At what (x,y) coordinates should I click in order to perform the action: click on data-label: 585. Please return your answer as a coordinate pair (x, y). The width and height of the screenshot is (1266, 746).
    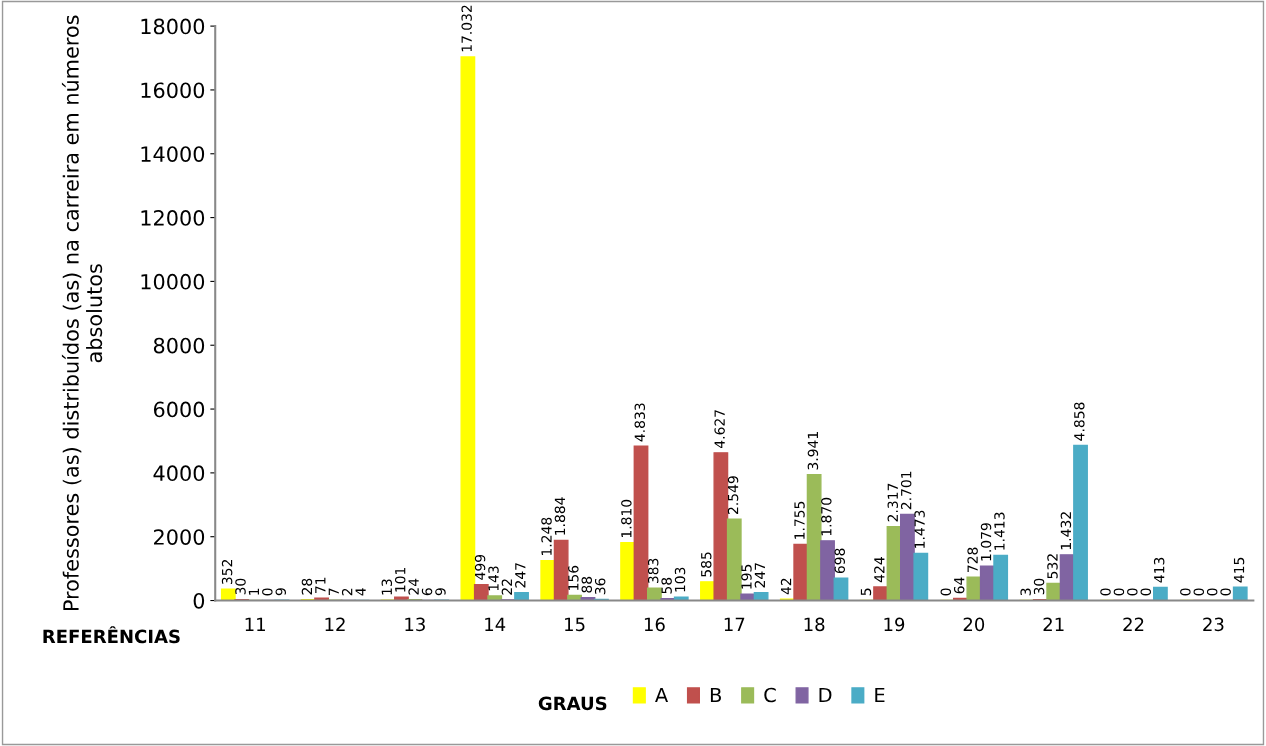
    Looking at the image, I should click on (706, 564).